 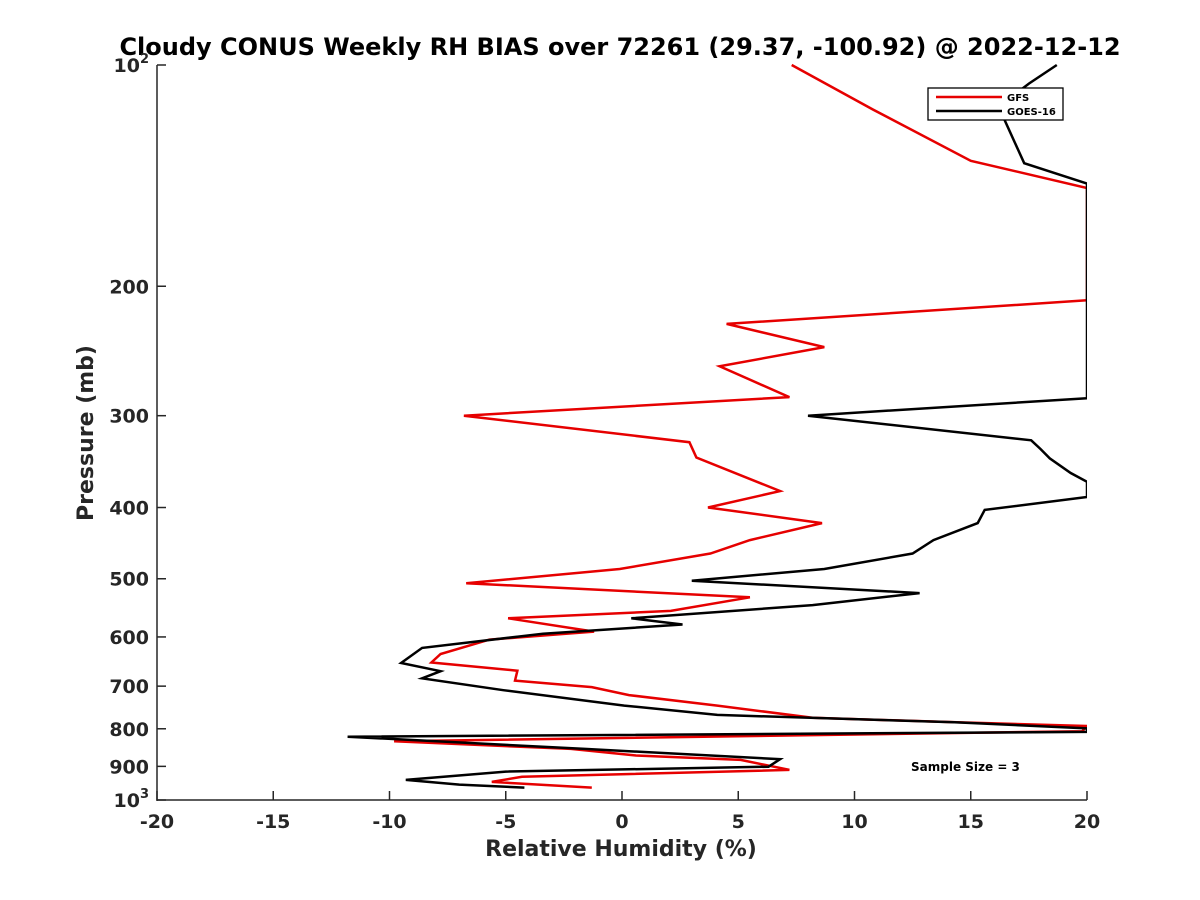 I want to click on y-tick-label: 900, so click(x=129, y=767).